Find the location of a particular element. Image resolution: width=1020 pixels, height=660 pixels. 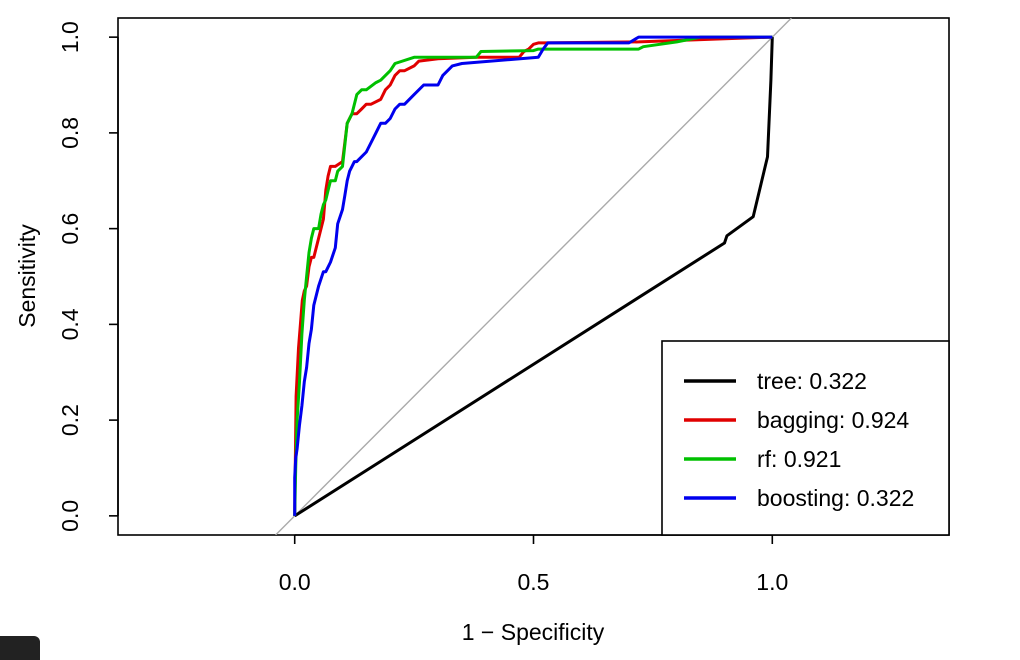

legend-label: tree: 0.322 is located at coordinates (812, 381).